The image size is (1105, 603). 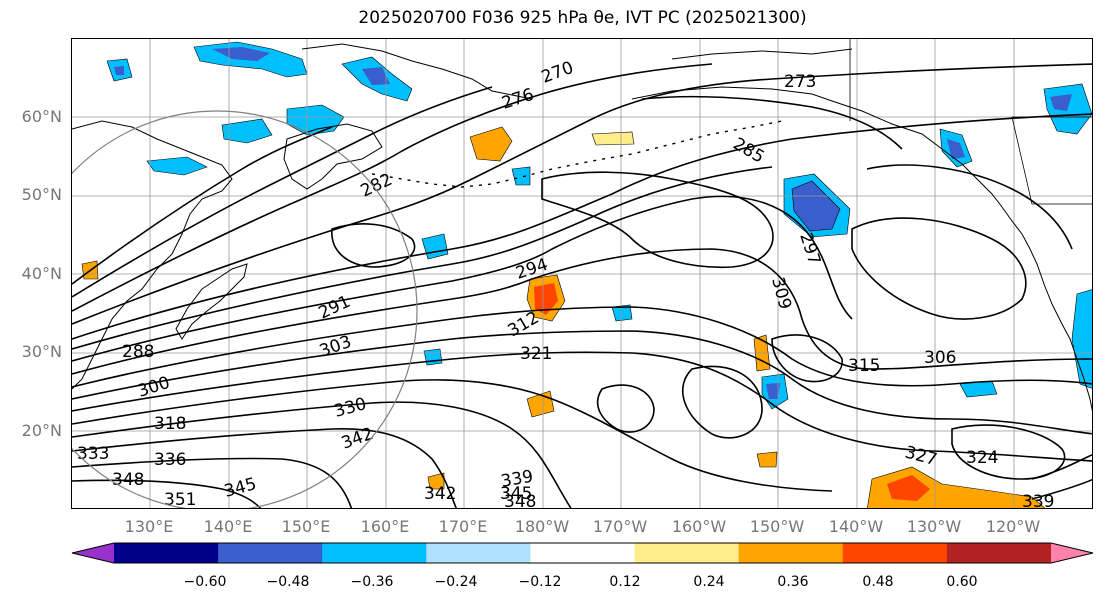 I want to click on contour-label-318: 318, so click(x=170, y=424).